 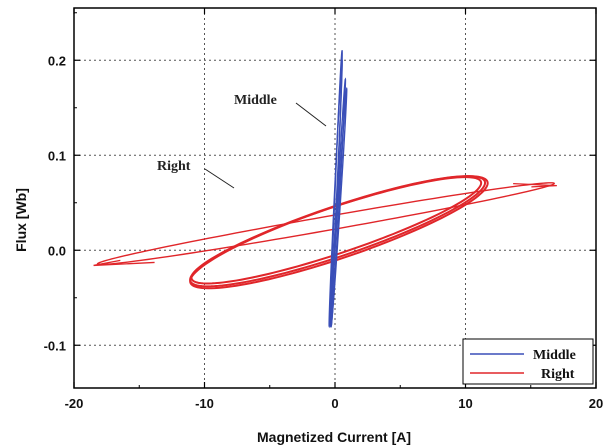 I want to click on series-right-tip-left, so click(x=124, y=263).